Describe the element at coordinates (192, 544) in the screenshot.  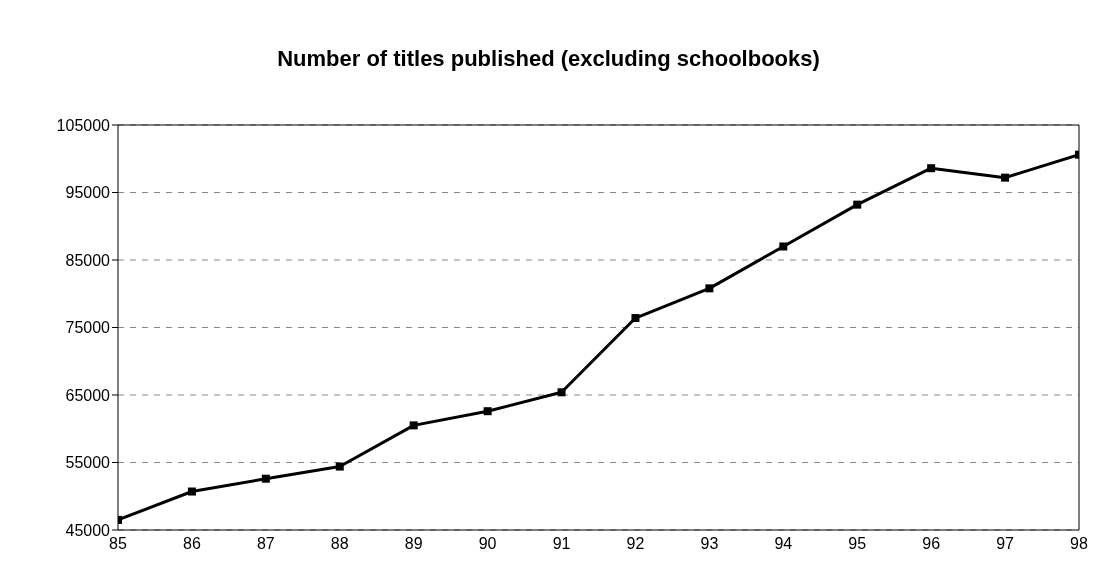
I see `x-tick-label: 86` at that location.